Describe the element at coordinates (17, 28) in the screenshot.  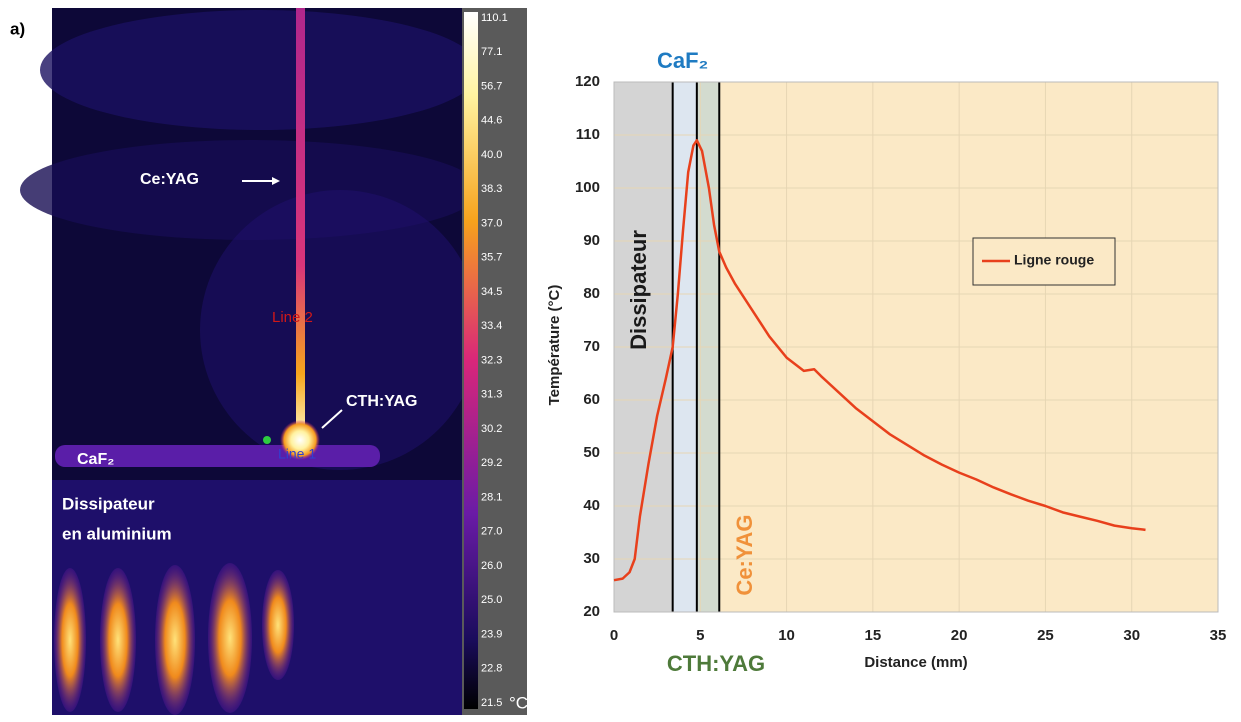
I see `figure-label: a)` at that location.